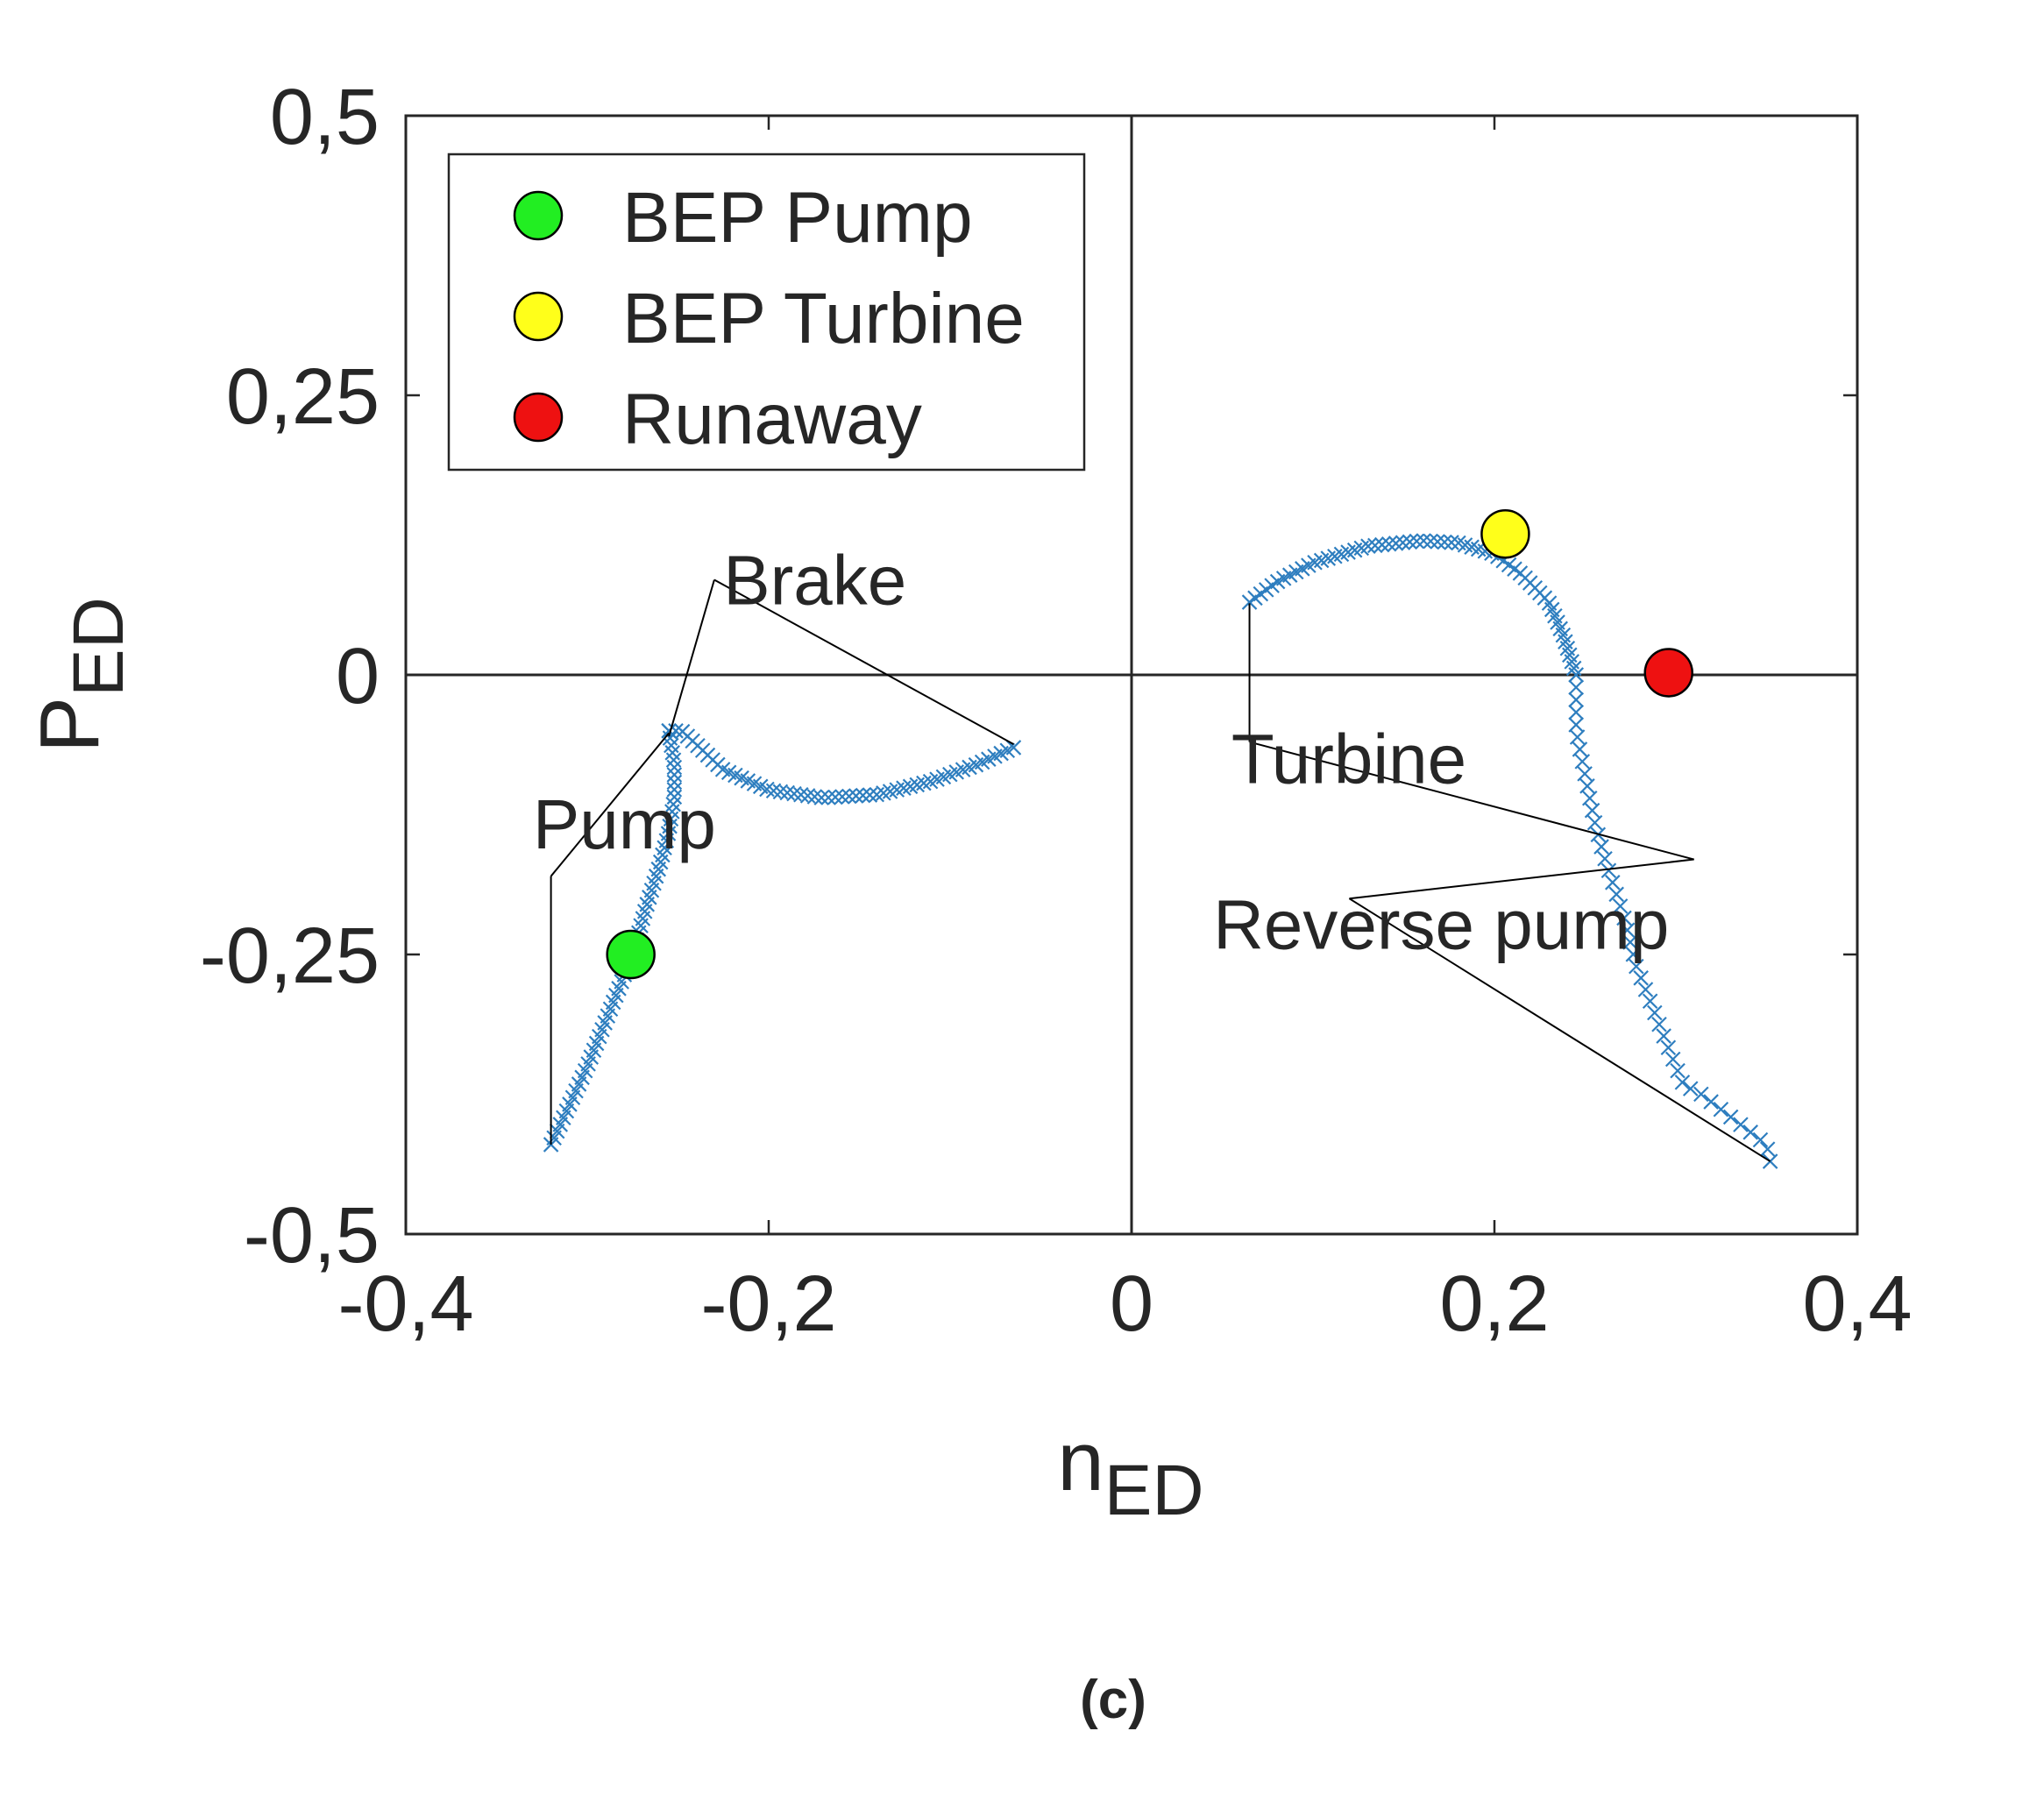  I want to click on annotation-label: Pump, so click(624, 824).